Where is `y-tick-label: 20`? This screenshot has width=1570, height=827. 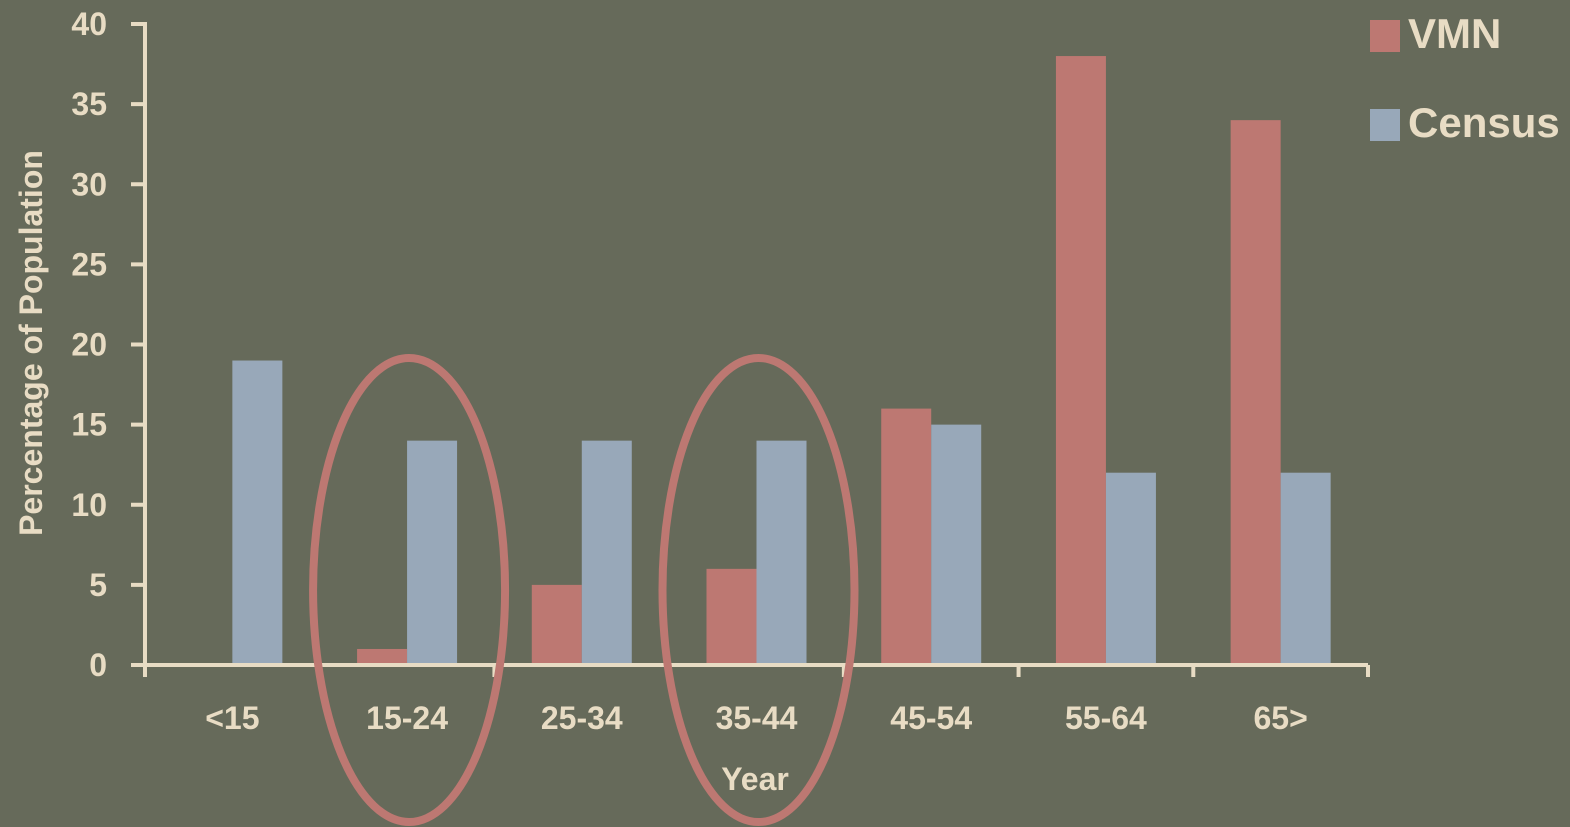
y-tick-label: 20 is located at coordinates (89, 345).